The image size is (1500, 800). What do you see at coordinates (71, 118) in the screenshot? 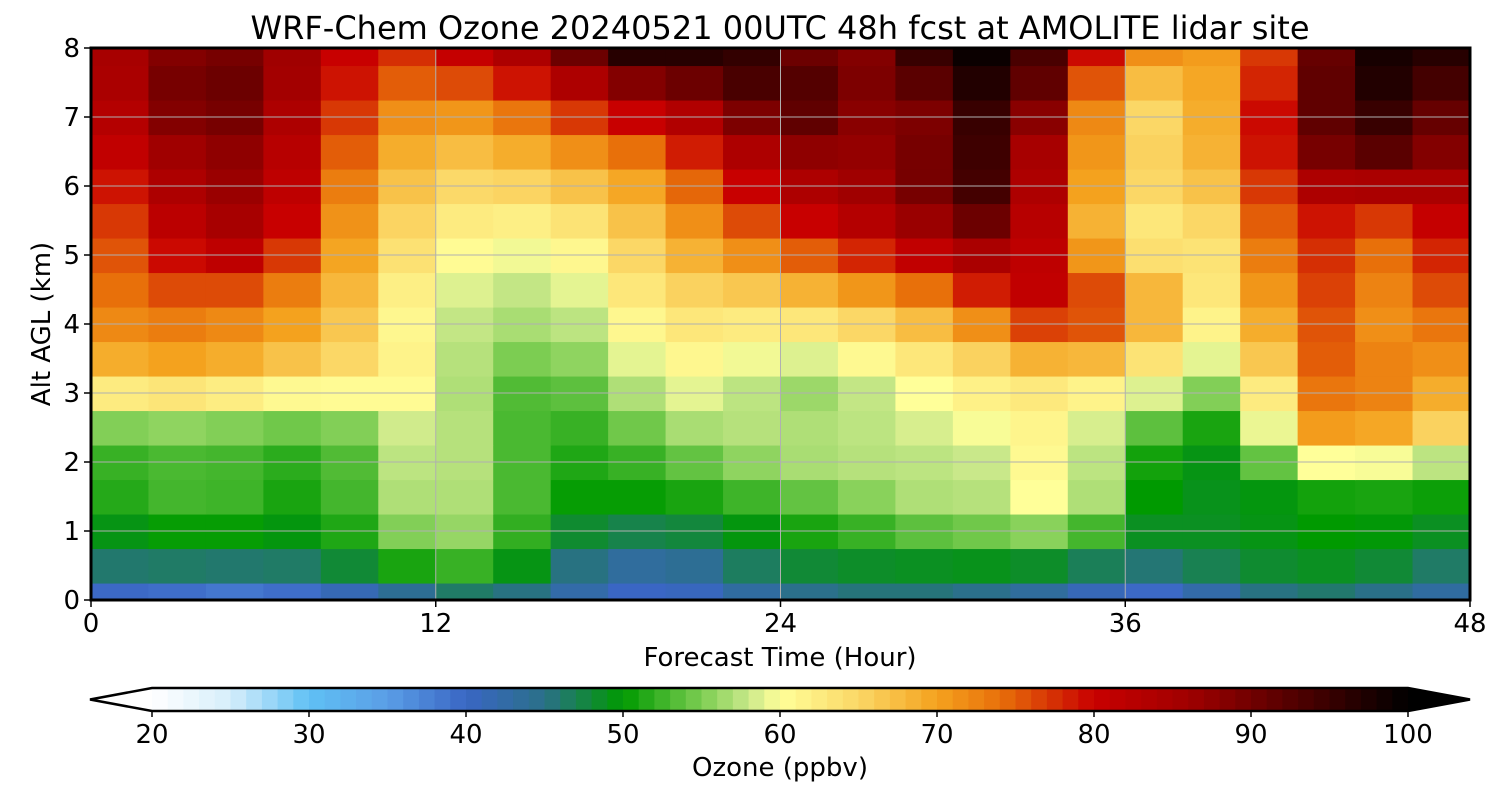
I see `y-tick-label: 7` at bounding box center [71, 118].